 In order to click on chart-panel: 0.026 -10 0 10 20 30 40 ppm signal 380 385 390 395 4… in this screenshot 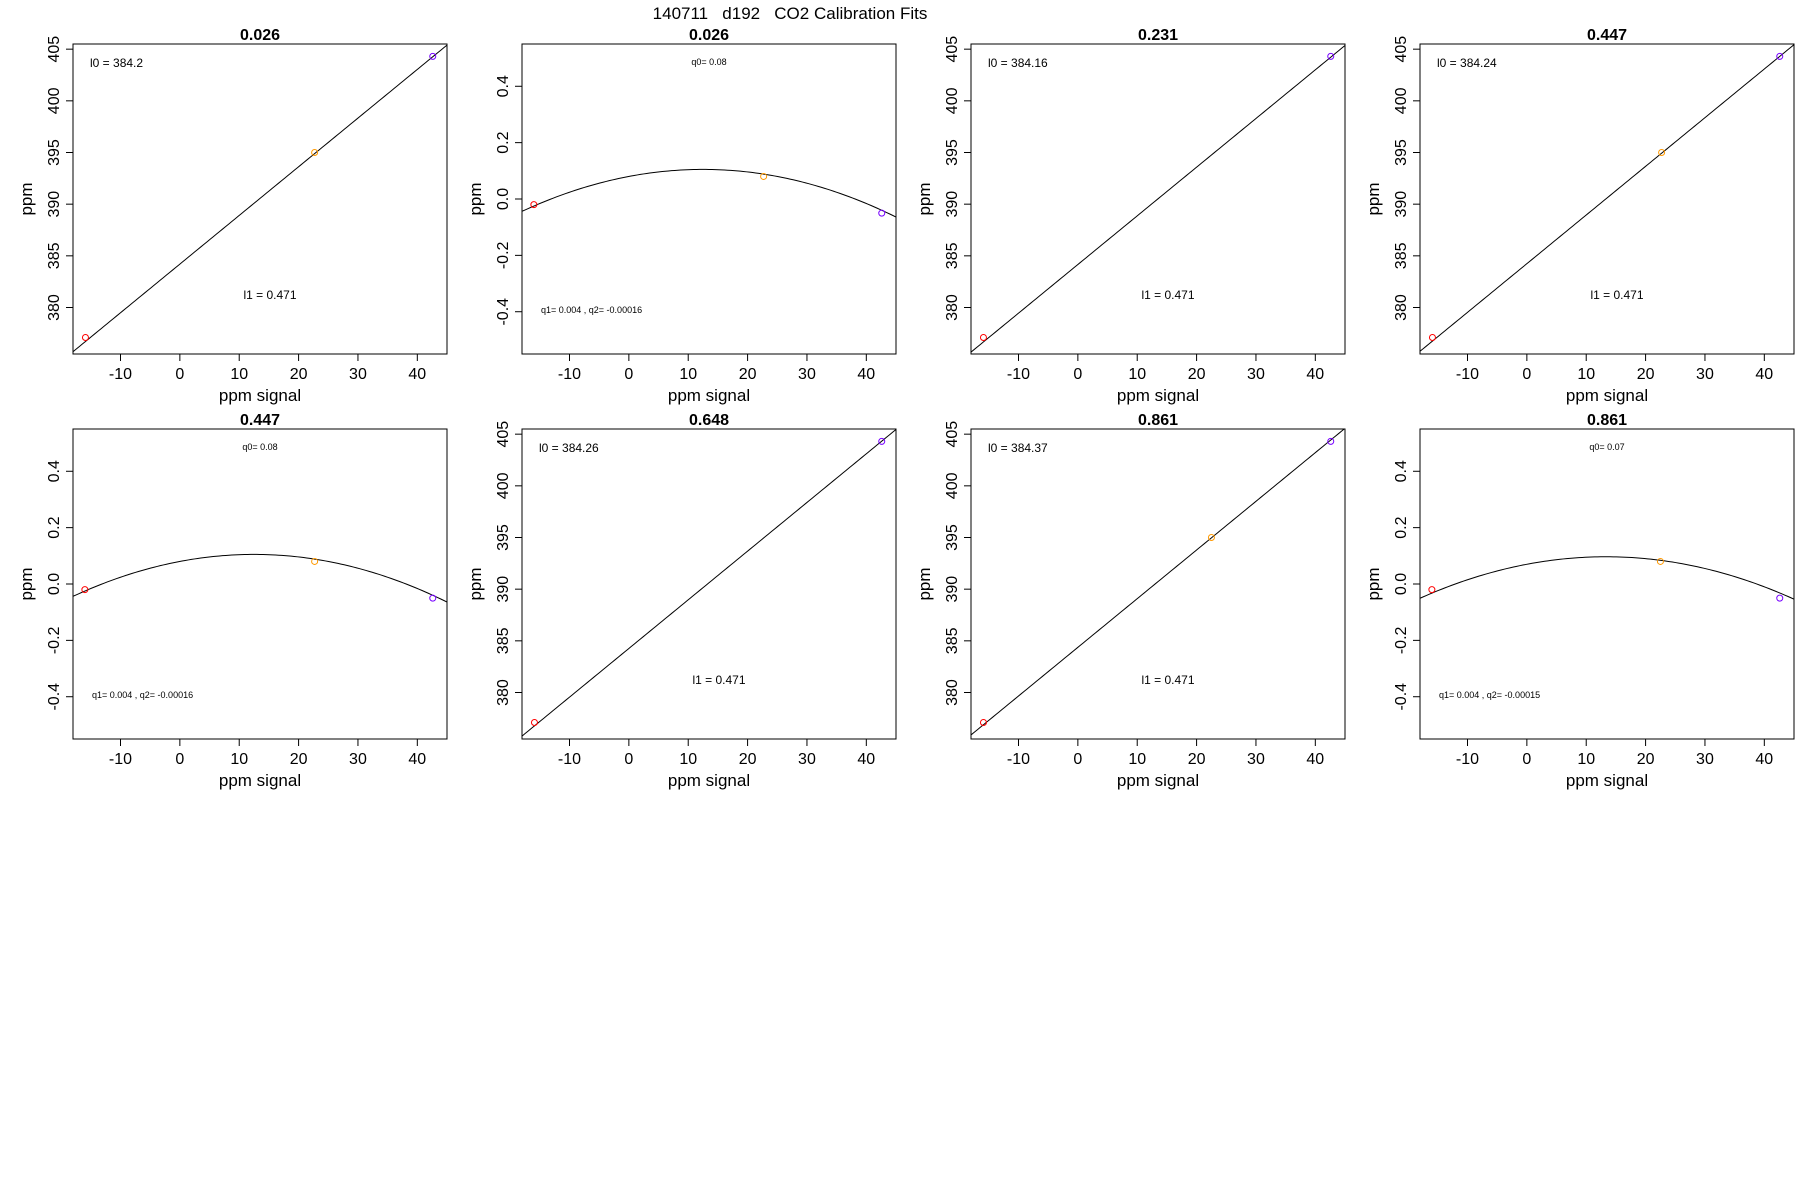, I will do `click(232, 216)`.